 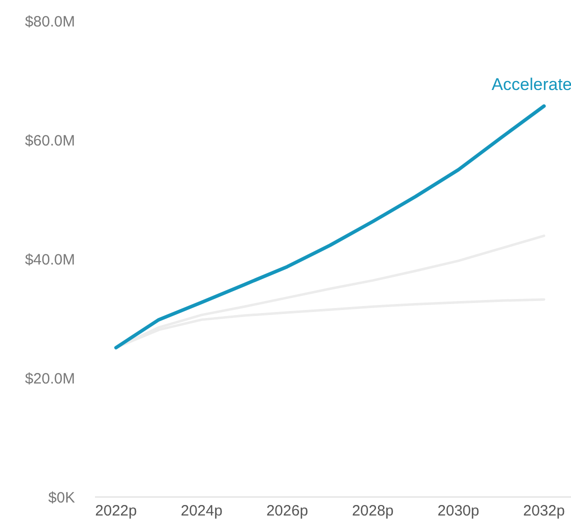 I want to click on y-tick-label: $80.0M, so click(x=49, y=21).